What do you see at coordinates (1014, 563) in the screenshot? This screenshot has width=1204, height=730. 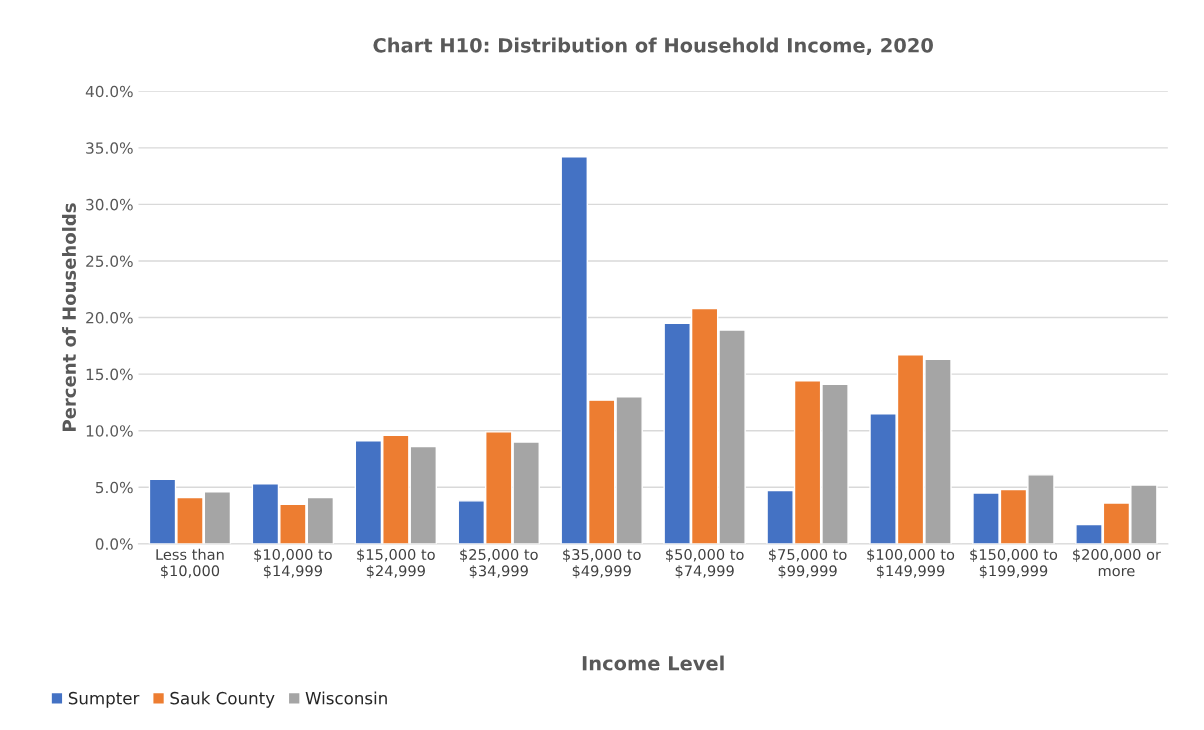 I see `x-tick-label: $150,000 to $199,999` at bounding box center [1014, 563].